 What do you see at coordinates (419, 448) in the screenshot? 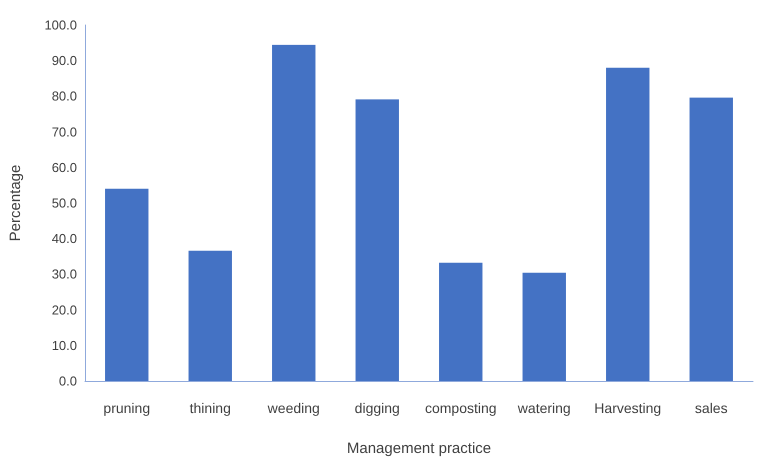
I see `x-axis-title: Management practice` at bounding box center [419, 448].